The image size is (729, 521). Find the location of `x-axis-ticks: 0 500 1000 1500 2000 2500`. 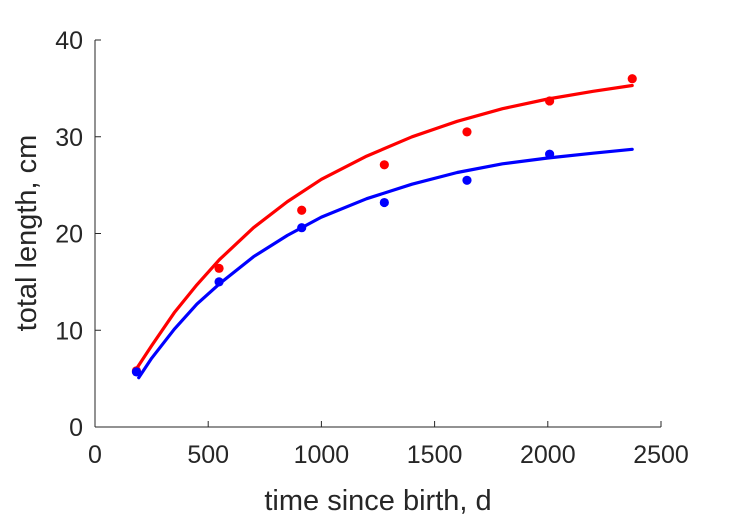

x-axis-ticks: 0 500 1000 1500 2000 2500 is located at coordinates (388, 445).